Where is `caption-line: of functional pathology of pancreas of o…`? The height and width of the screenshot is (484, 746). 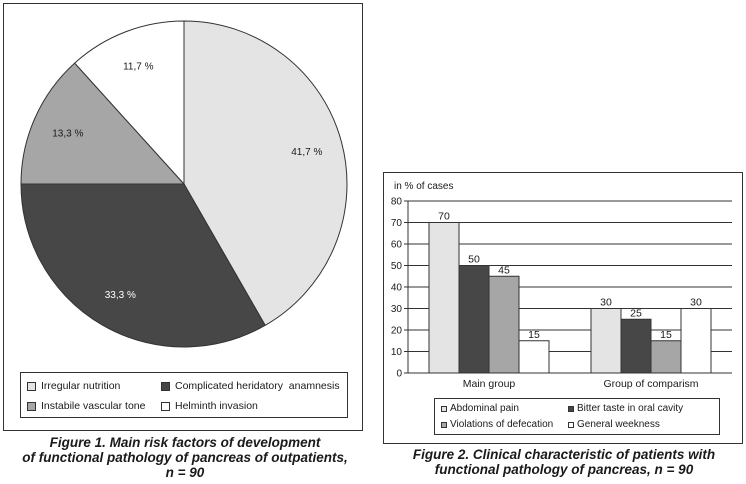
caption-line: of functional pathology of pancreas of o… is located at coordinates (185, 457).